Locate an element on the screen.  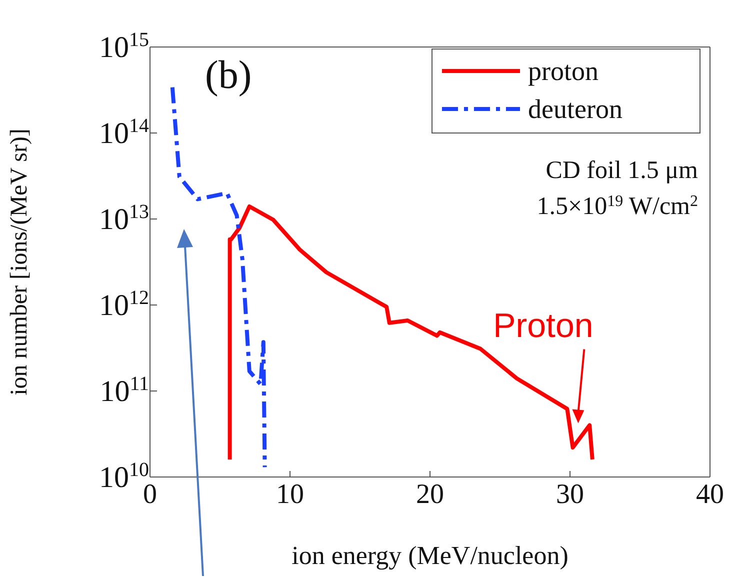
y-axis-title: ion number [ions/(MeV sr)] is located at coordinates (19, 262).